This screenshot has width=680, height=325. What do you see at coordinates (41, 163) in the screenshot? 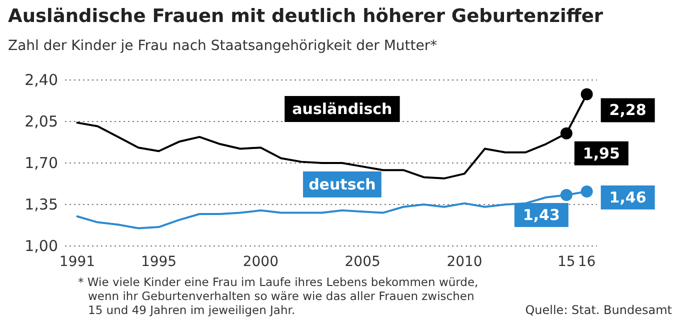
I see `y-tick-label: 1,70` at bounding box center [41, 163].